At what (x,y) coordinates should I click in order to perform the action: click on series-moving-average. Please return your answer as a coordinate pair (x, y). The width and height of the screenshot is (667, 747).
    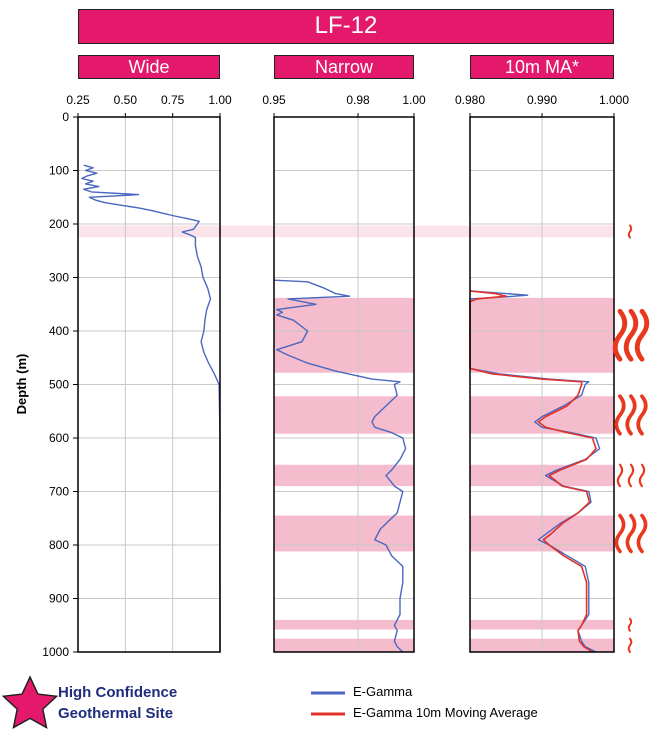
    Looking at the image, I should click on (533, 471).